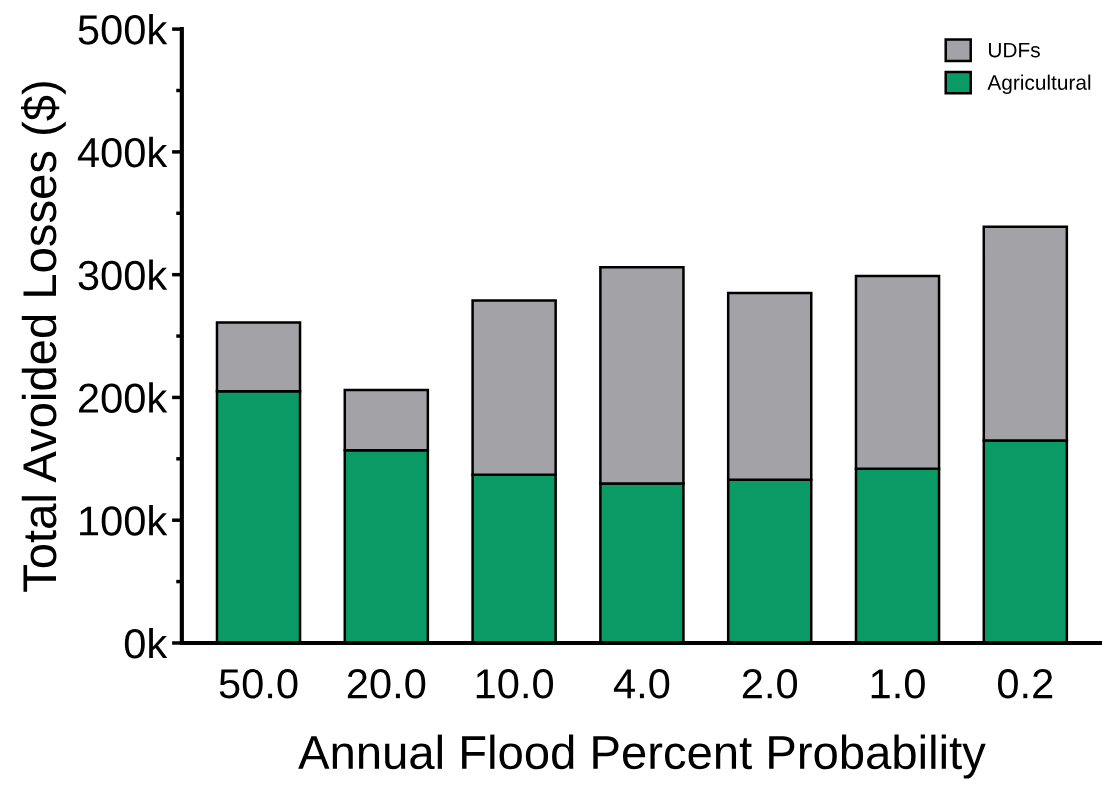 The width and height of the screenshot is (1102, 787). I want to click on x-tick-label: 4.0, so click(641, 684).